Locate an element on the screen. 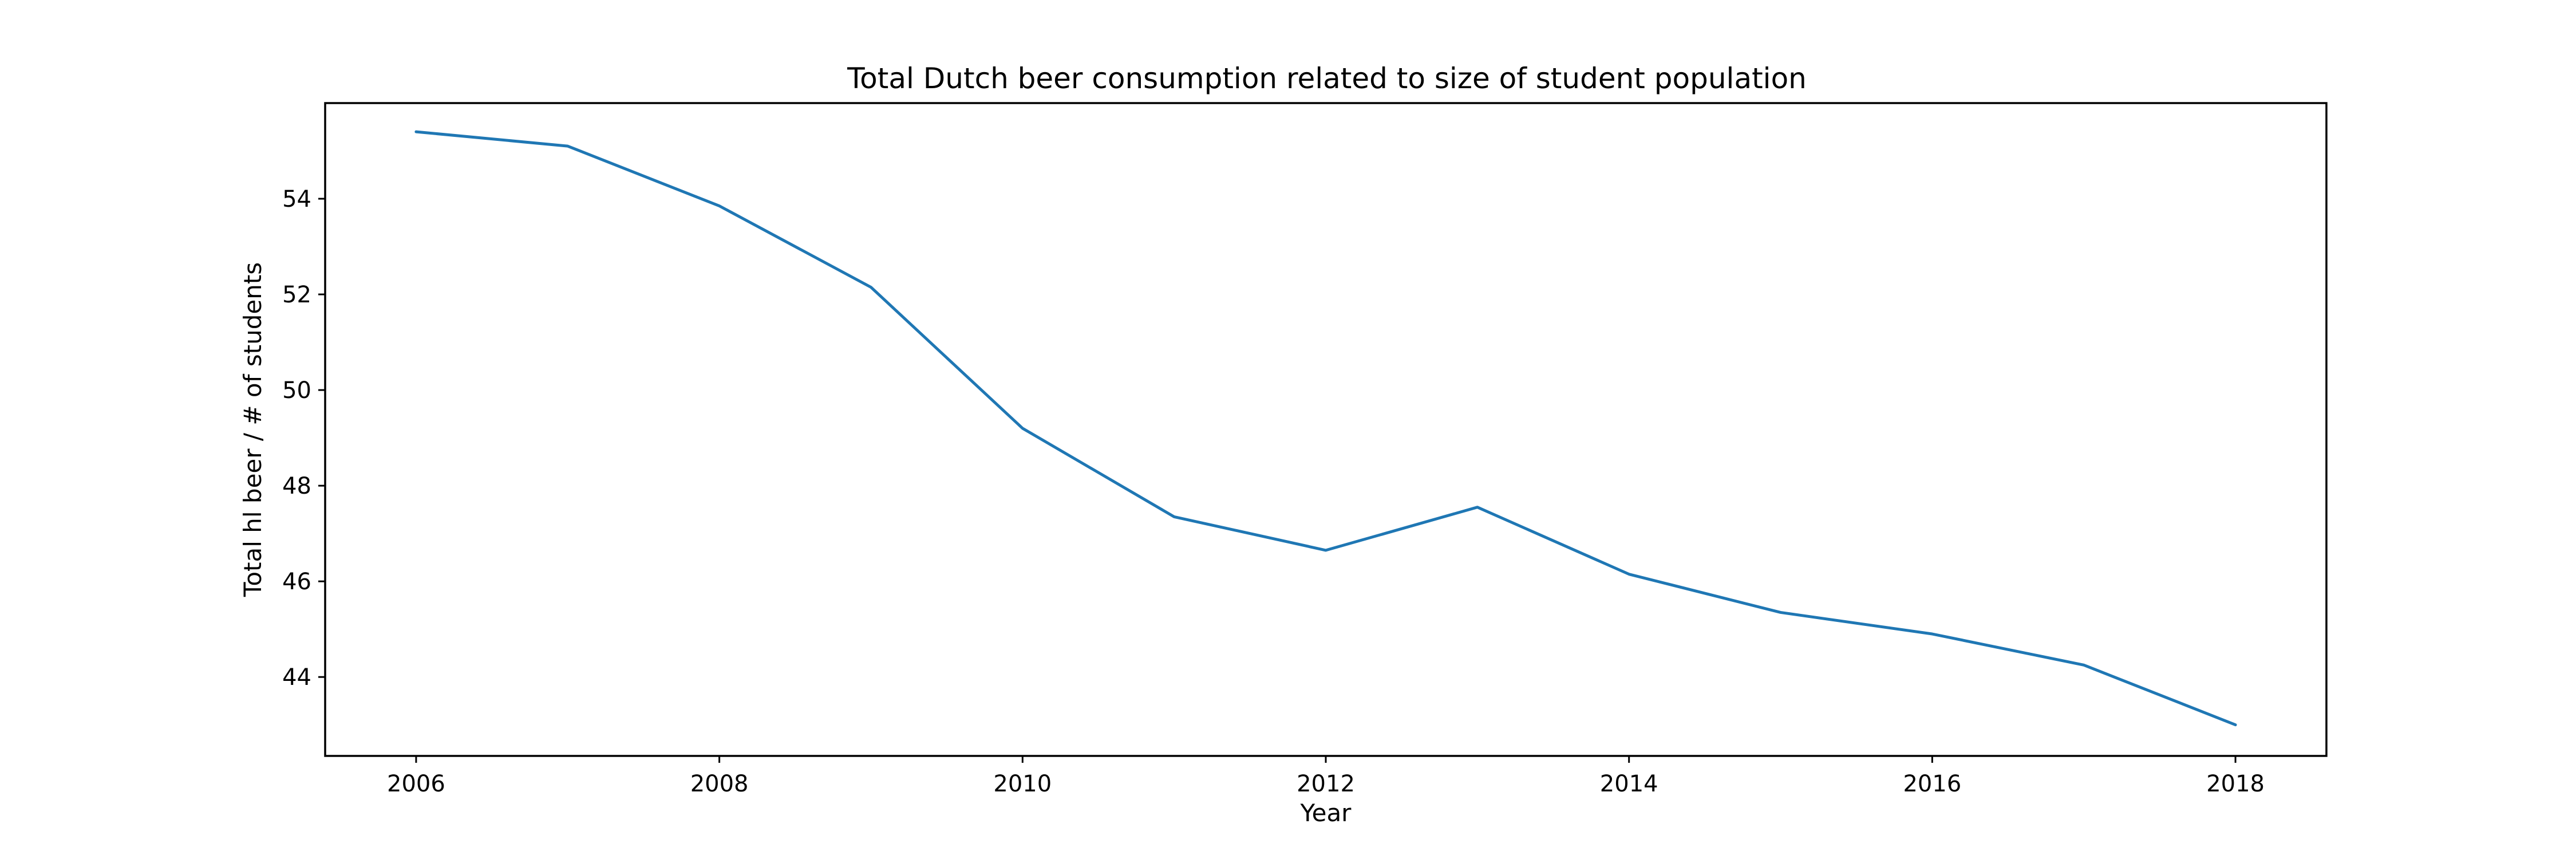 The image size is (2576, 859). x-tick-label-2010: 2010 is located at coordinates (1022, 784).